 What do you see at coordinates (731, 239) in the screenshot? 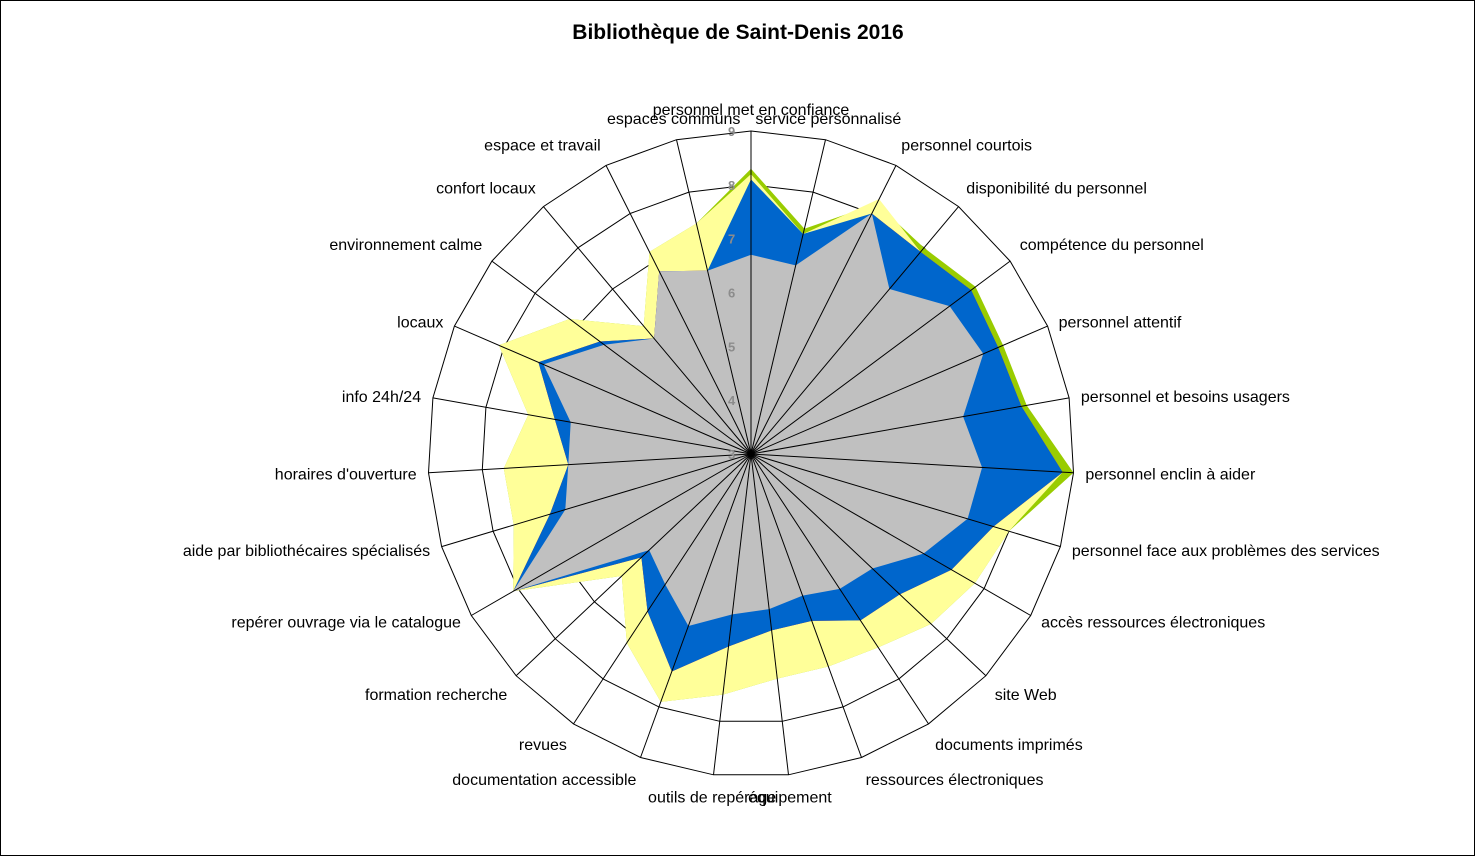
I see `tick-label: 7` at bounding box center [731, 239].